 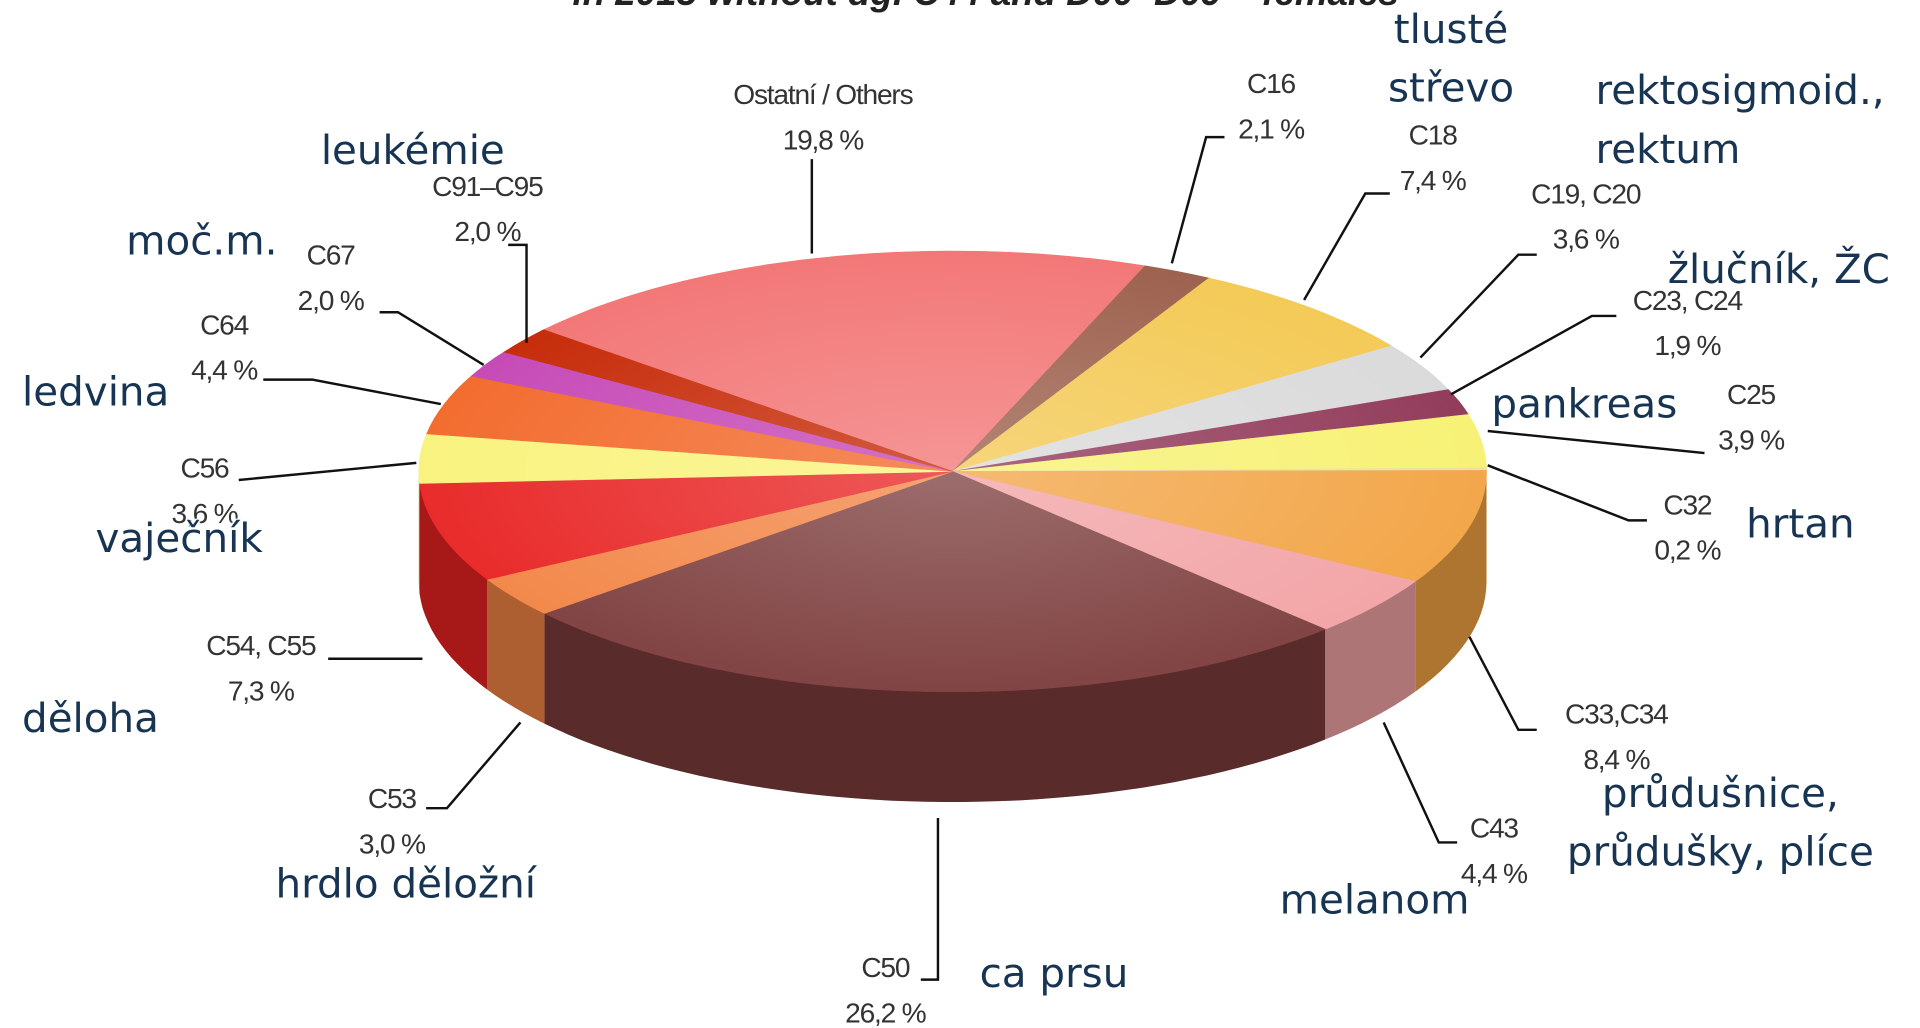 What do you see at coordinates (1584, 403) in the screenshot?
I see `local-label: pankreas` at bounding box center [1584, 403].